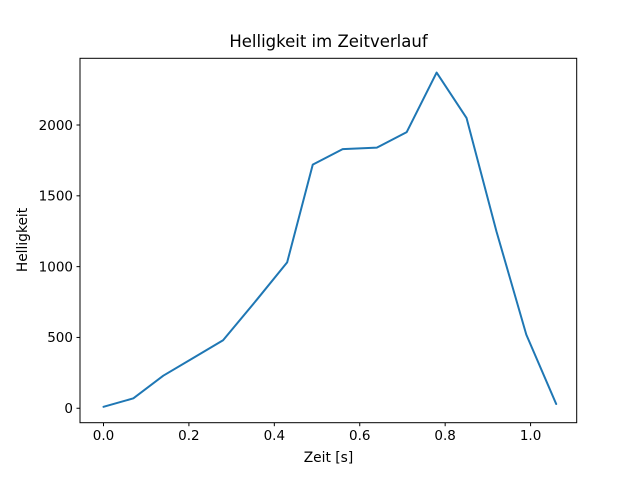 This screenshot has height=480, width=640. Describe the element at coordinates (68, 409) in the screenshot. I see `y-tick-label: 0` at that location.